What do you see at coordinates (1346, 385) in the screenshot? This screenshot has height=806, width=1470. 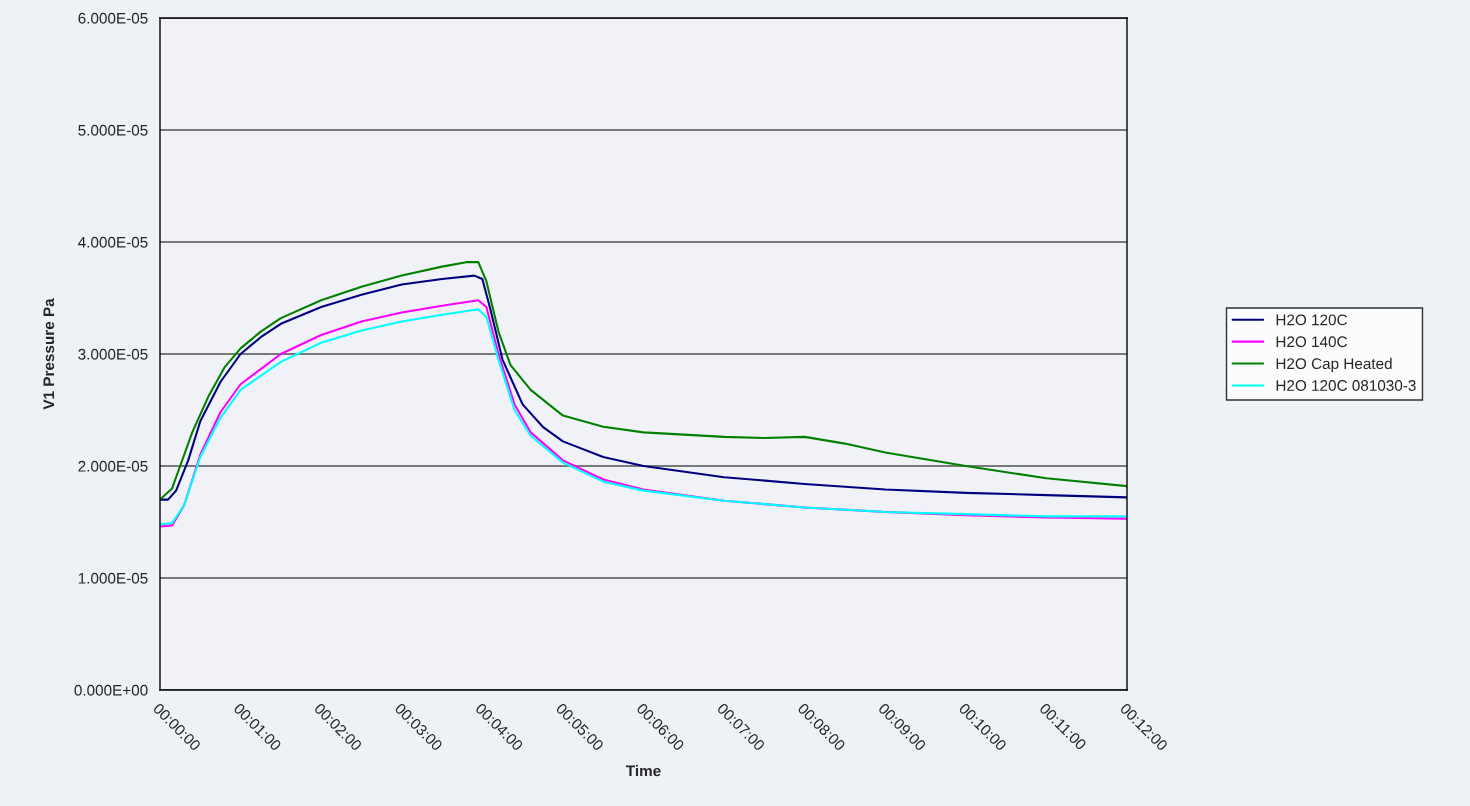 I see `legend-label: H2O 120C 081030-3` at bounding box center [1346, 385].